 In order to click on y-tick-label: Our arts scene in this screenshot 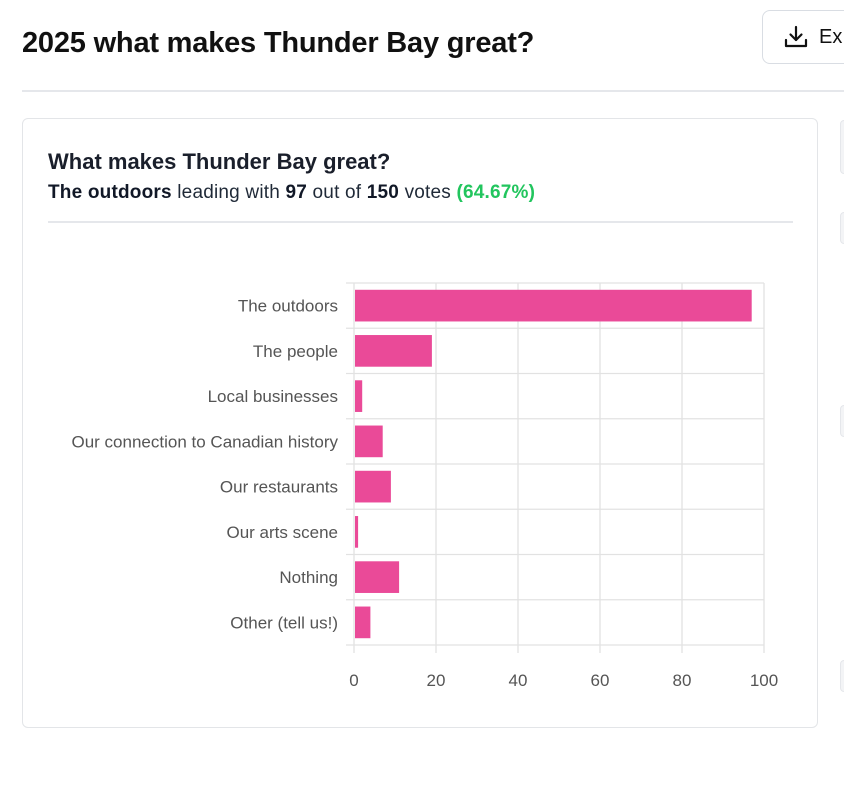, I will do `click(283, 532)`.